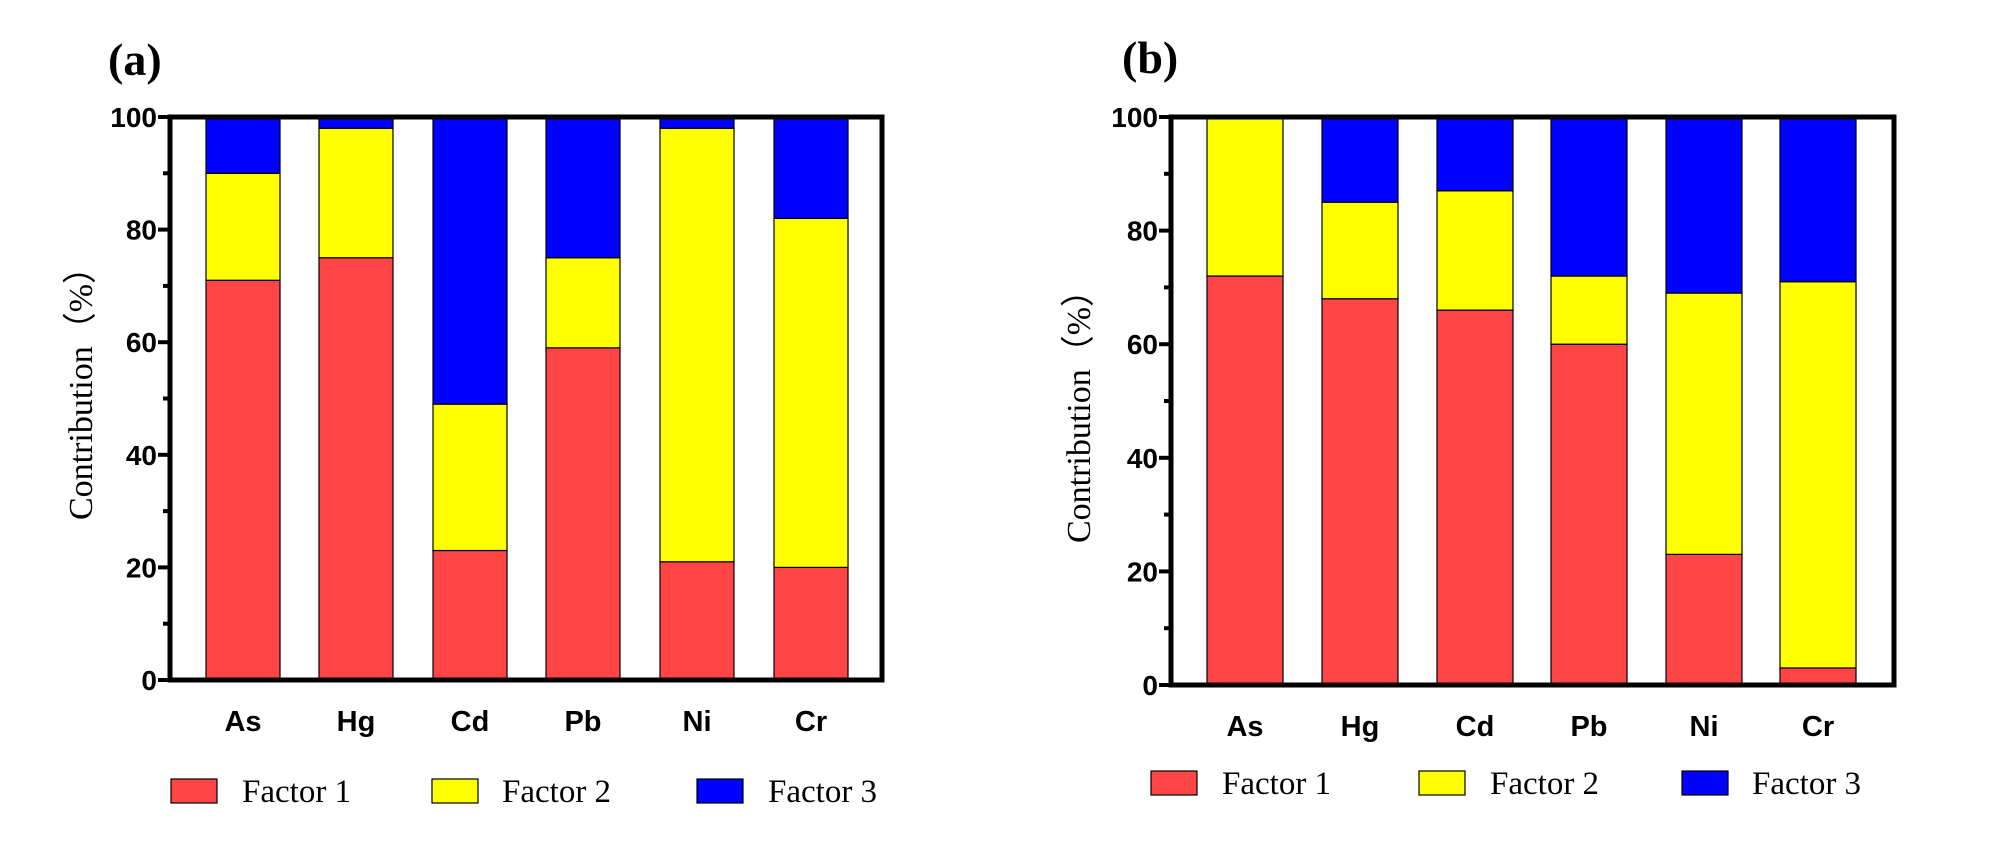 The width and height of the screenshot is (2000, 864). What do you see at coordinates (356, 469) in the screenshot?
I see `panel-a-bar-hg-factor1` at bounding box center [356, 469].